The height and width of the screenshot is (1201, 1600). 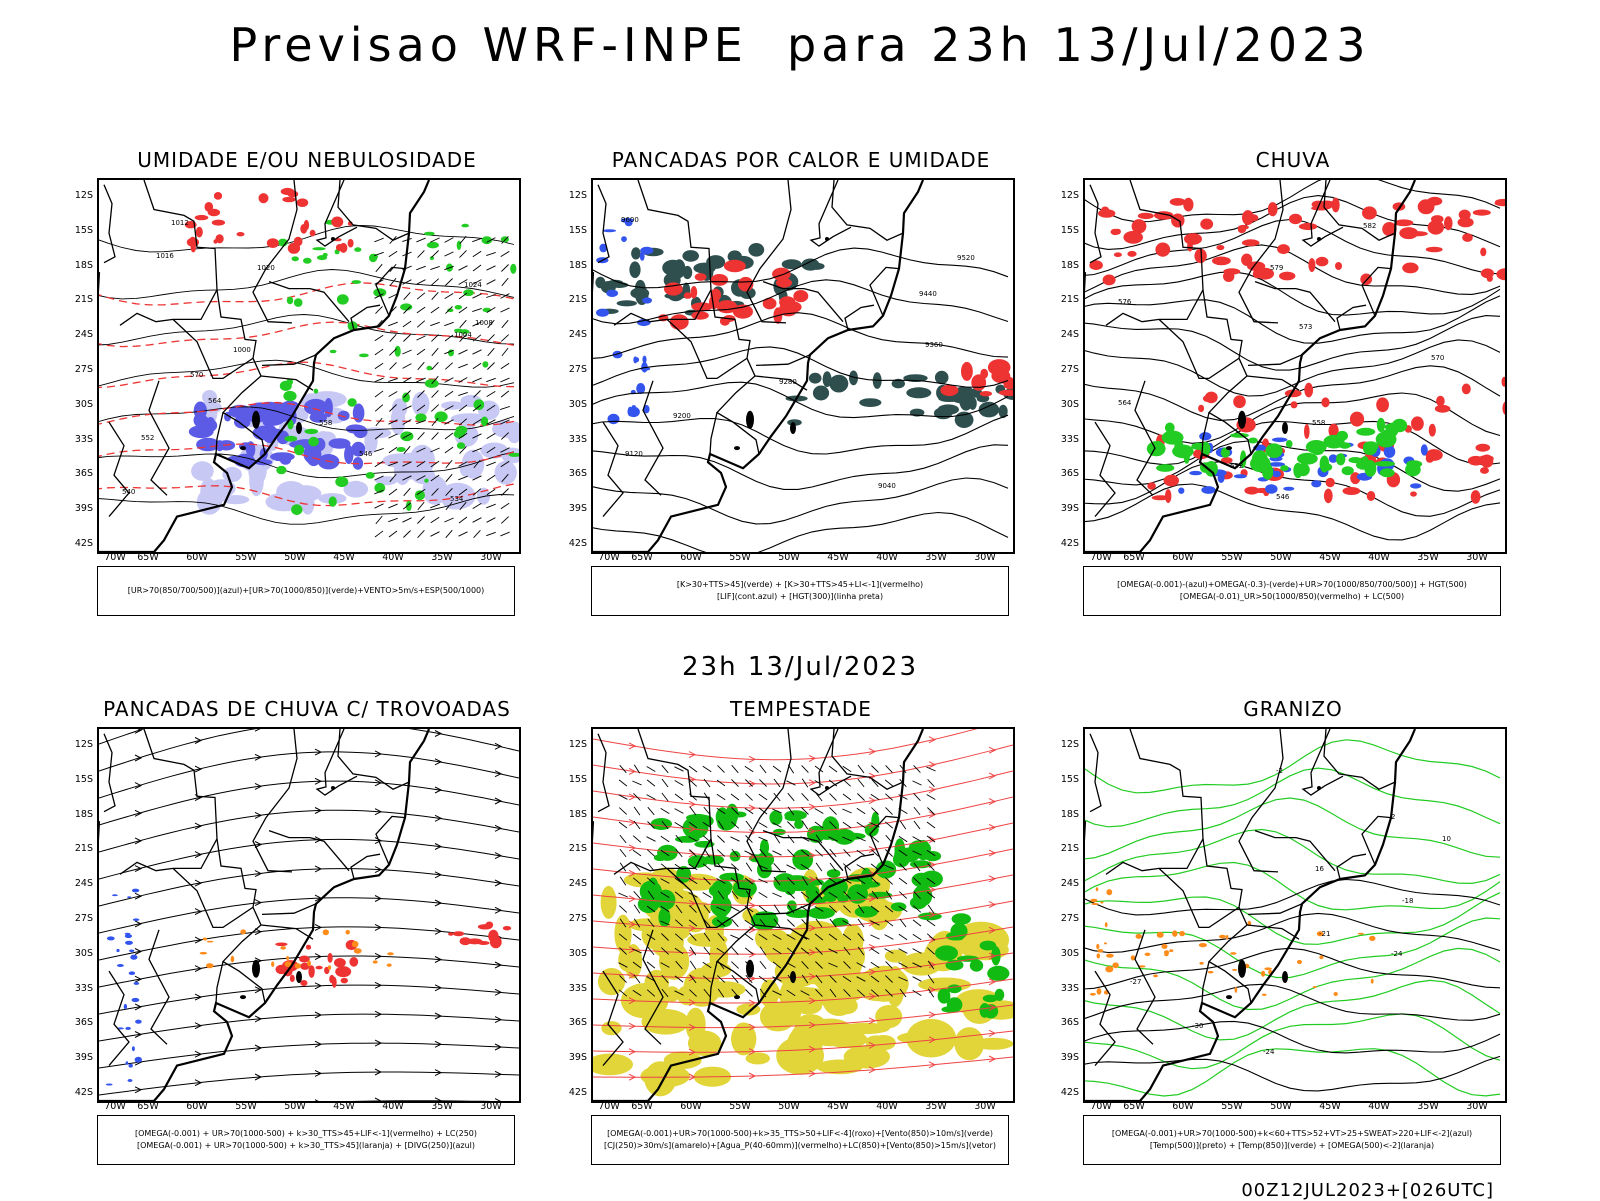 What do you see at coordinates (269, 220) in the screenshot?
I see `red-marks` at bounding box center [269, 220].